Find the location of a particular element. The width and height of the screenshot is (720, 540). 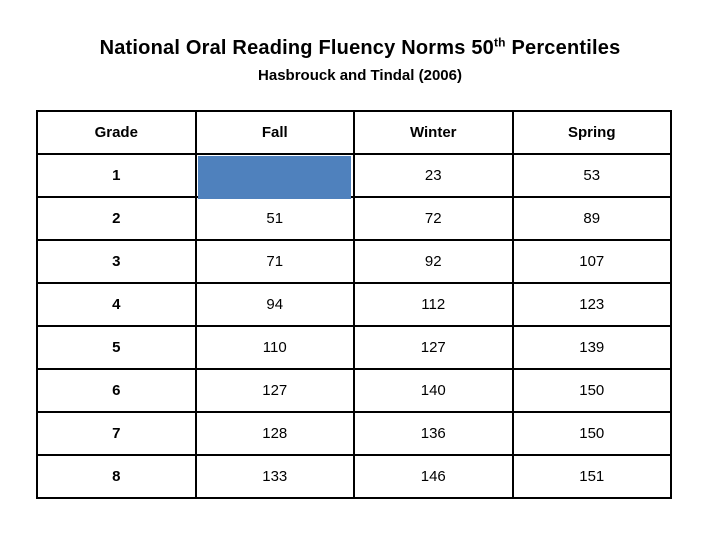

table-header-row: Grade Fall Winter Spring is located at coordinates (354, 132).